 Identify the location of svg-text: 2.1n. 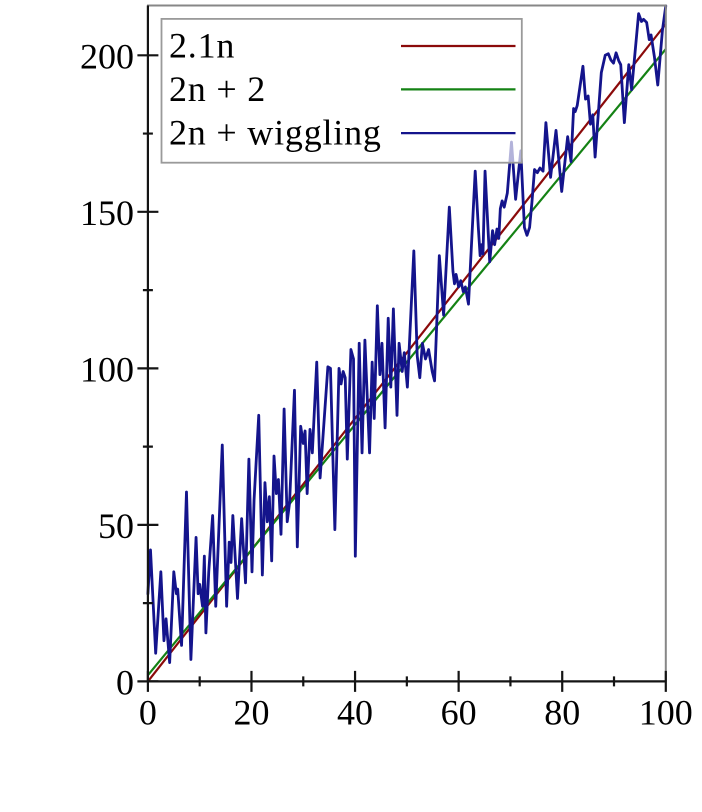
(202, 45).